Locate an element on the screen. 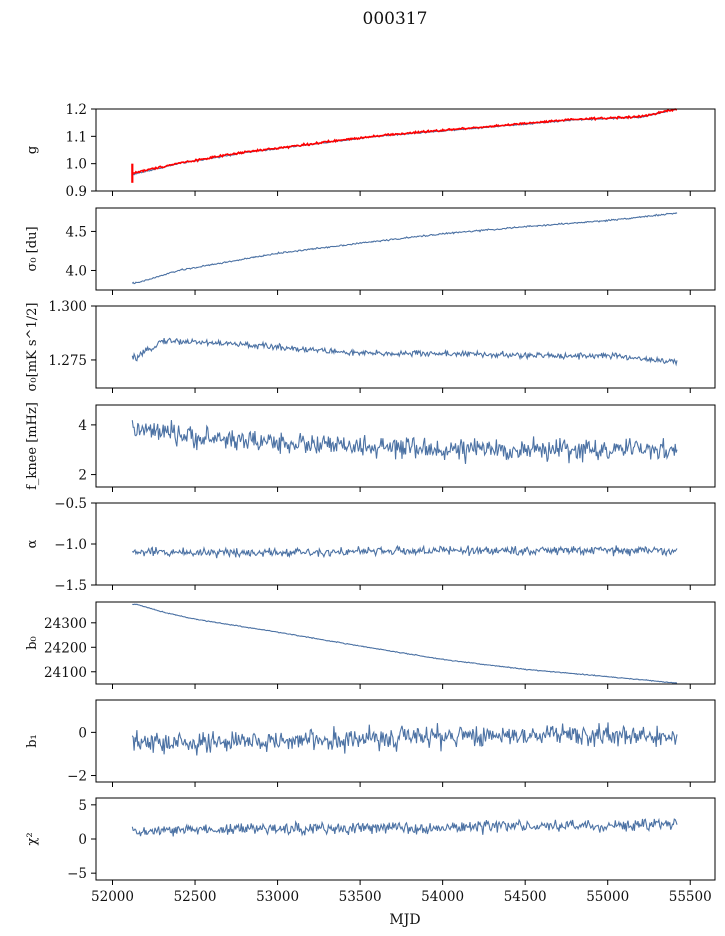 This screenshot has height=936, width=725. y-tick-label-7-1: −2 is located at coordinates (77, 777).